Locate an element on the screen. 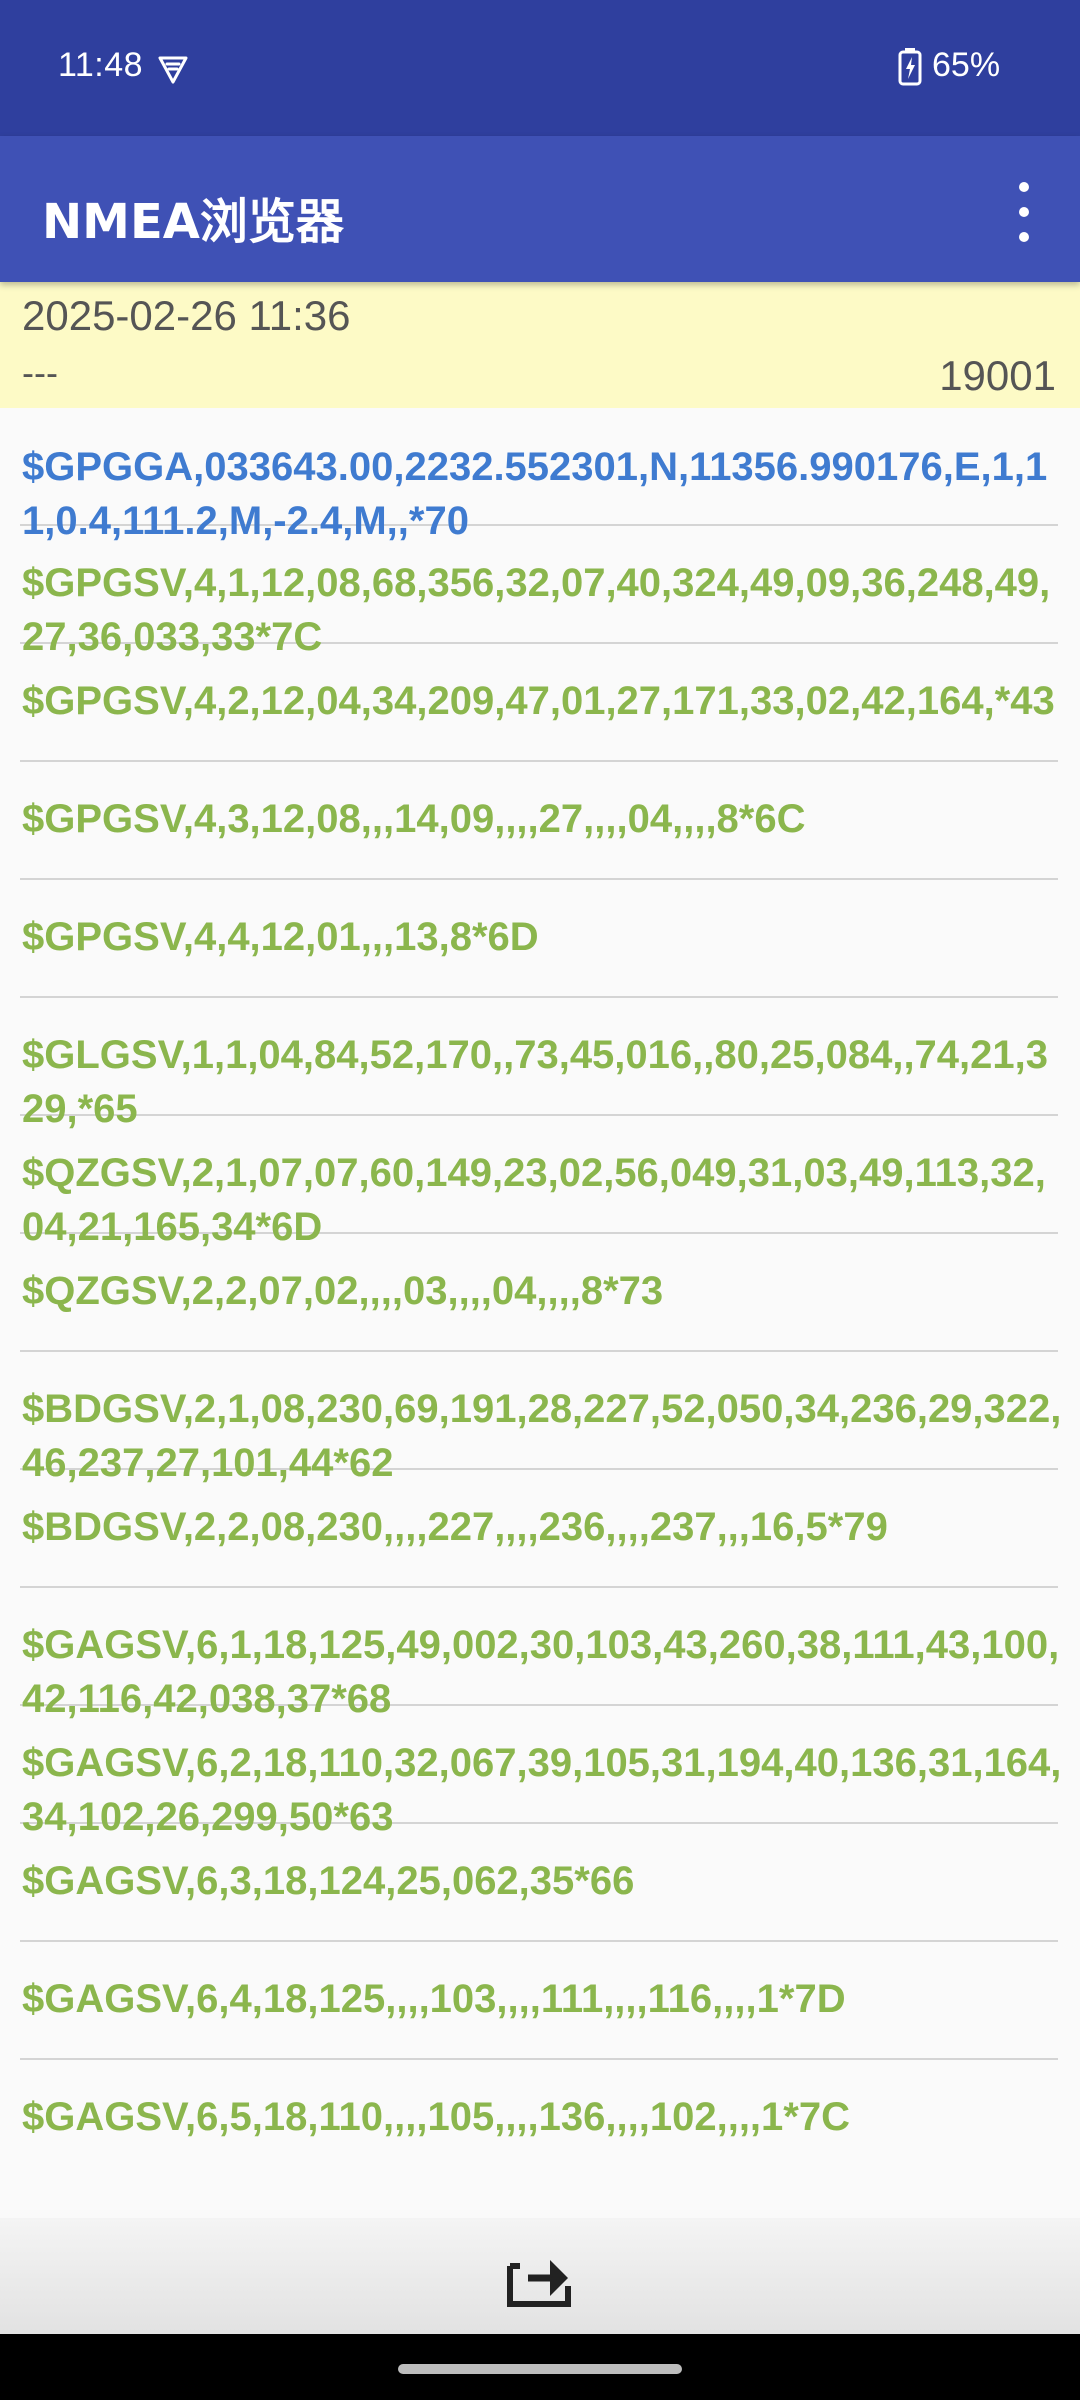 This screenshot has height=2400, width=1080. status-time: 11:48 is located at coordinates (101, 65).